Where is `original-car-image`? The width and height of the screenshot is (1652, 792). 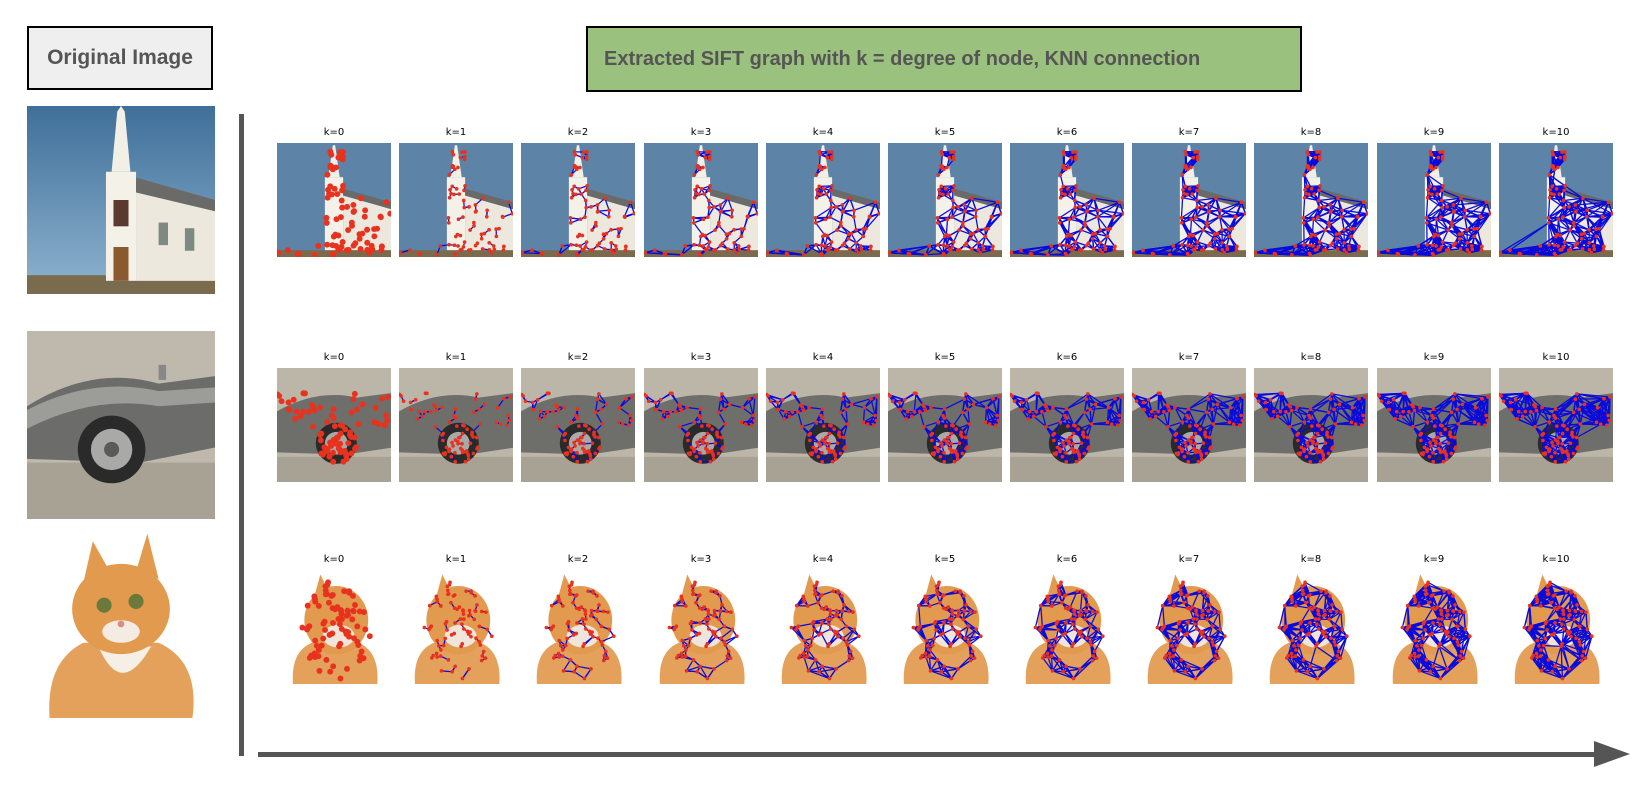 original-car-image is located at coordinates (121, 425).